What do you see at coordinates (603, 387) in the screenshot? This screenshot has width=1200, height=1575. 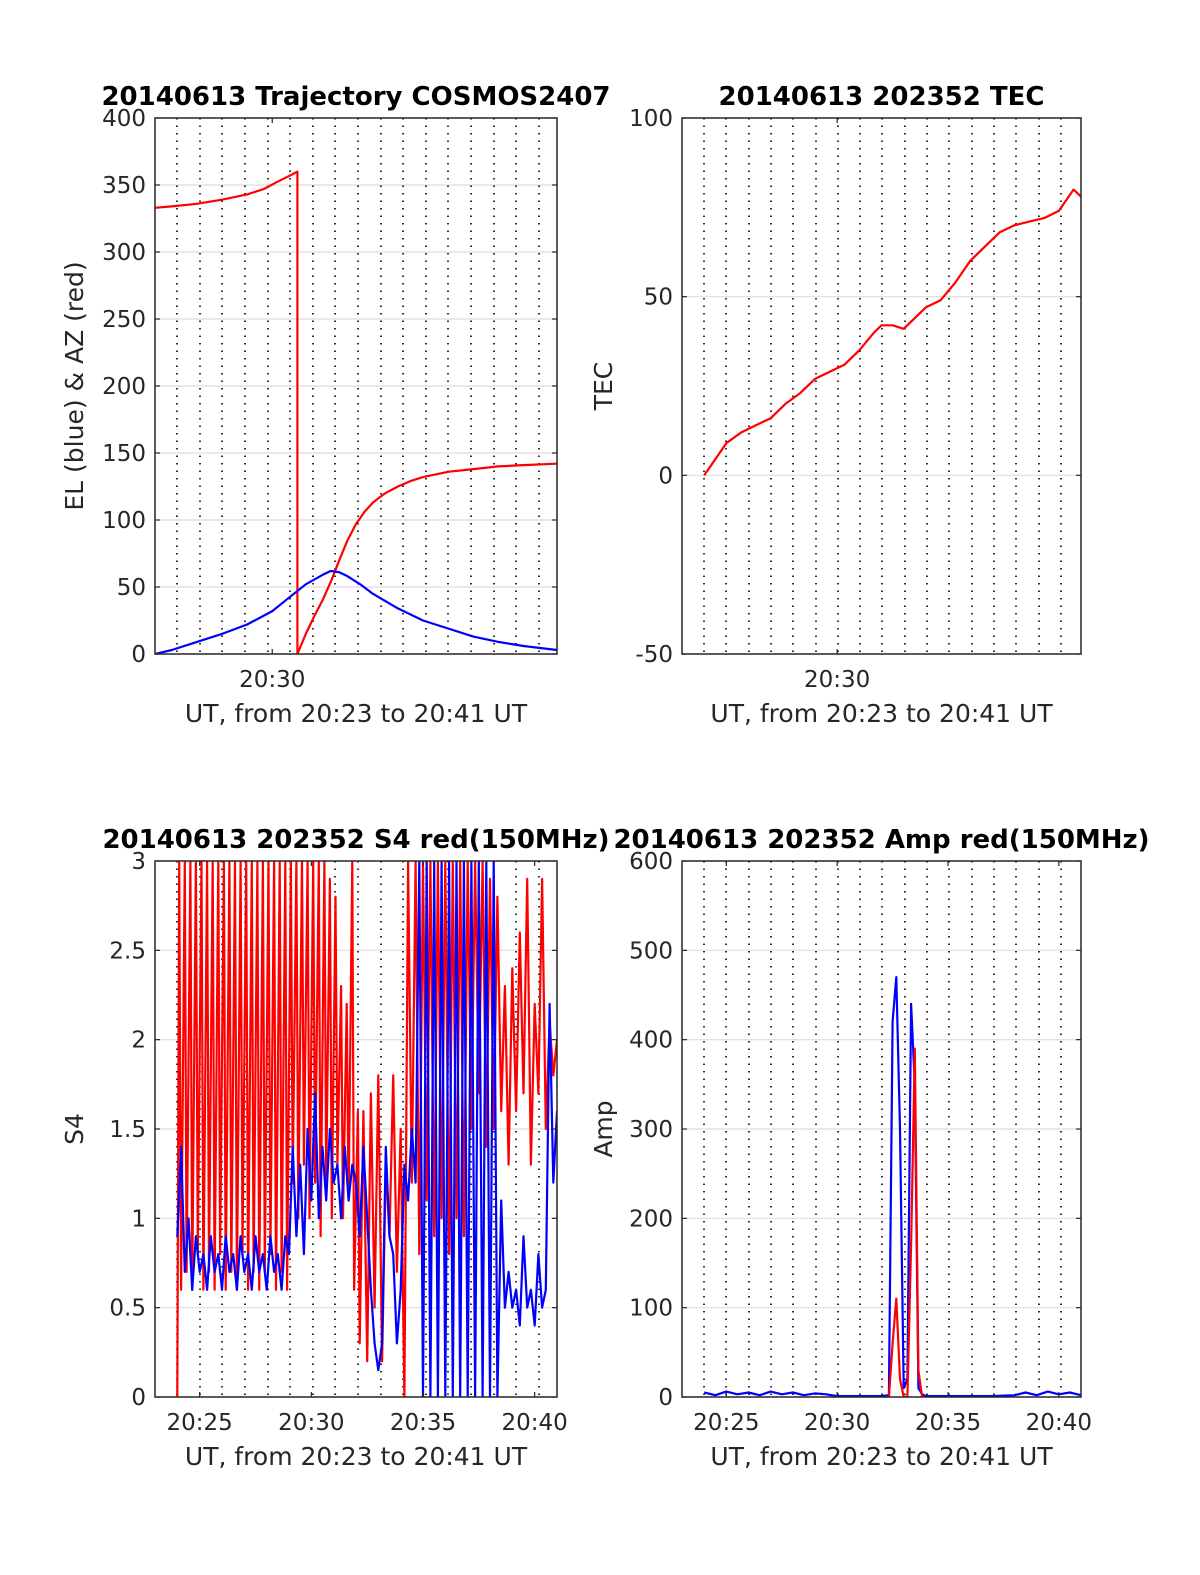 I see `y-axis-label: TEC` at bounding box center [603, 387].